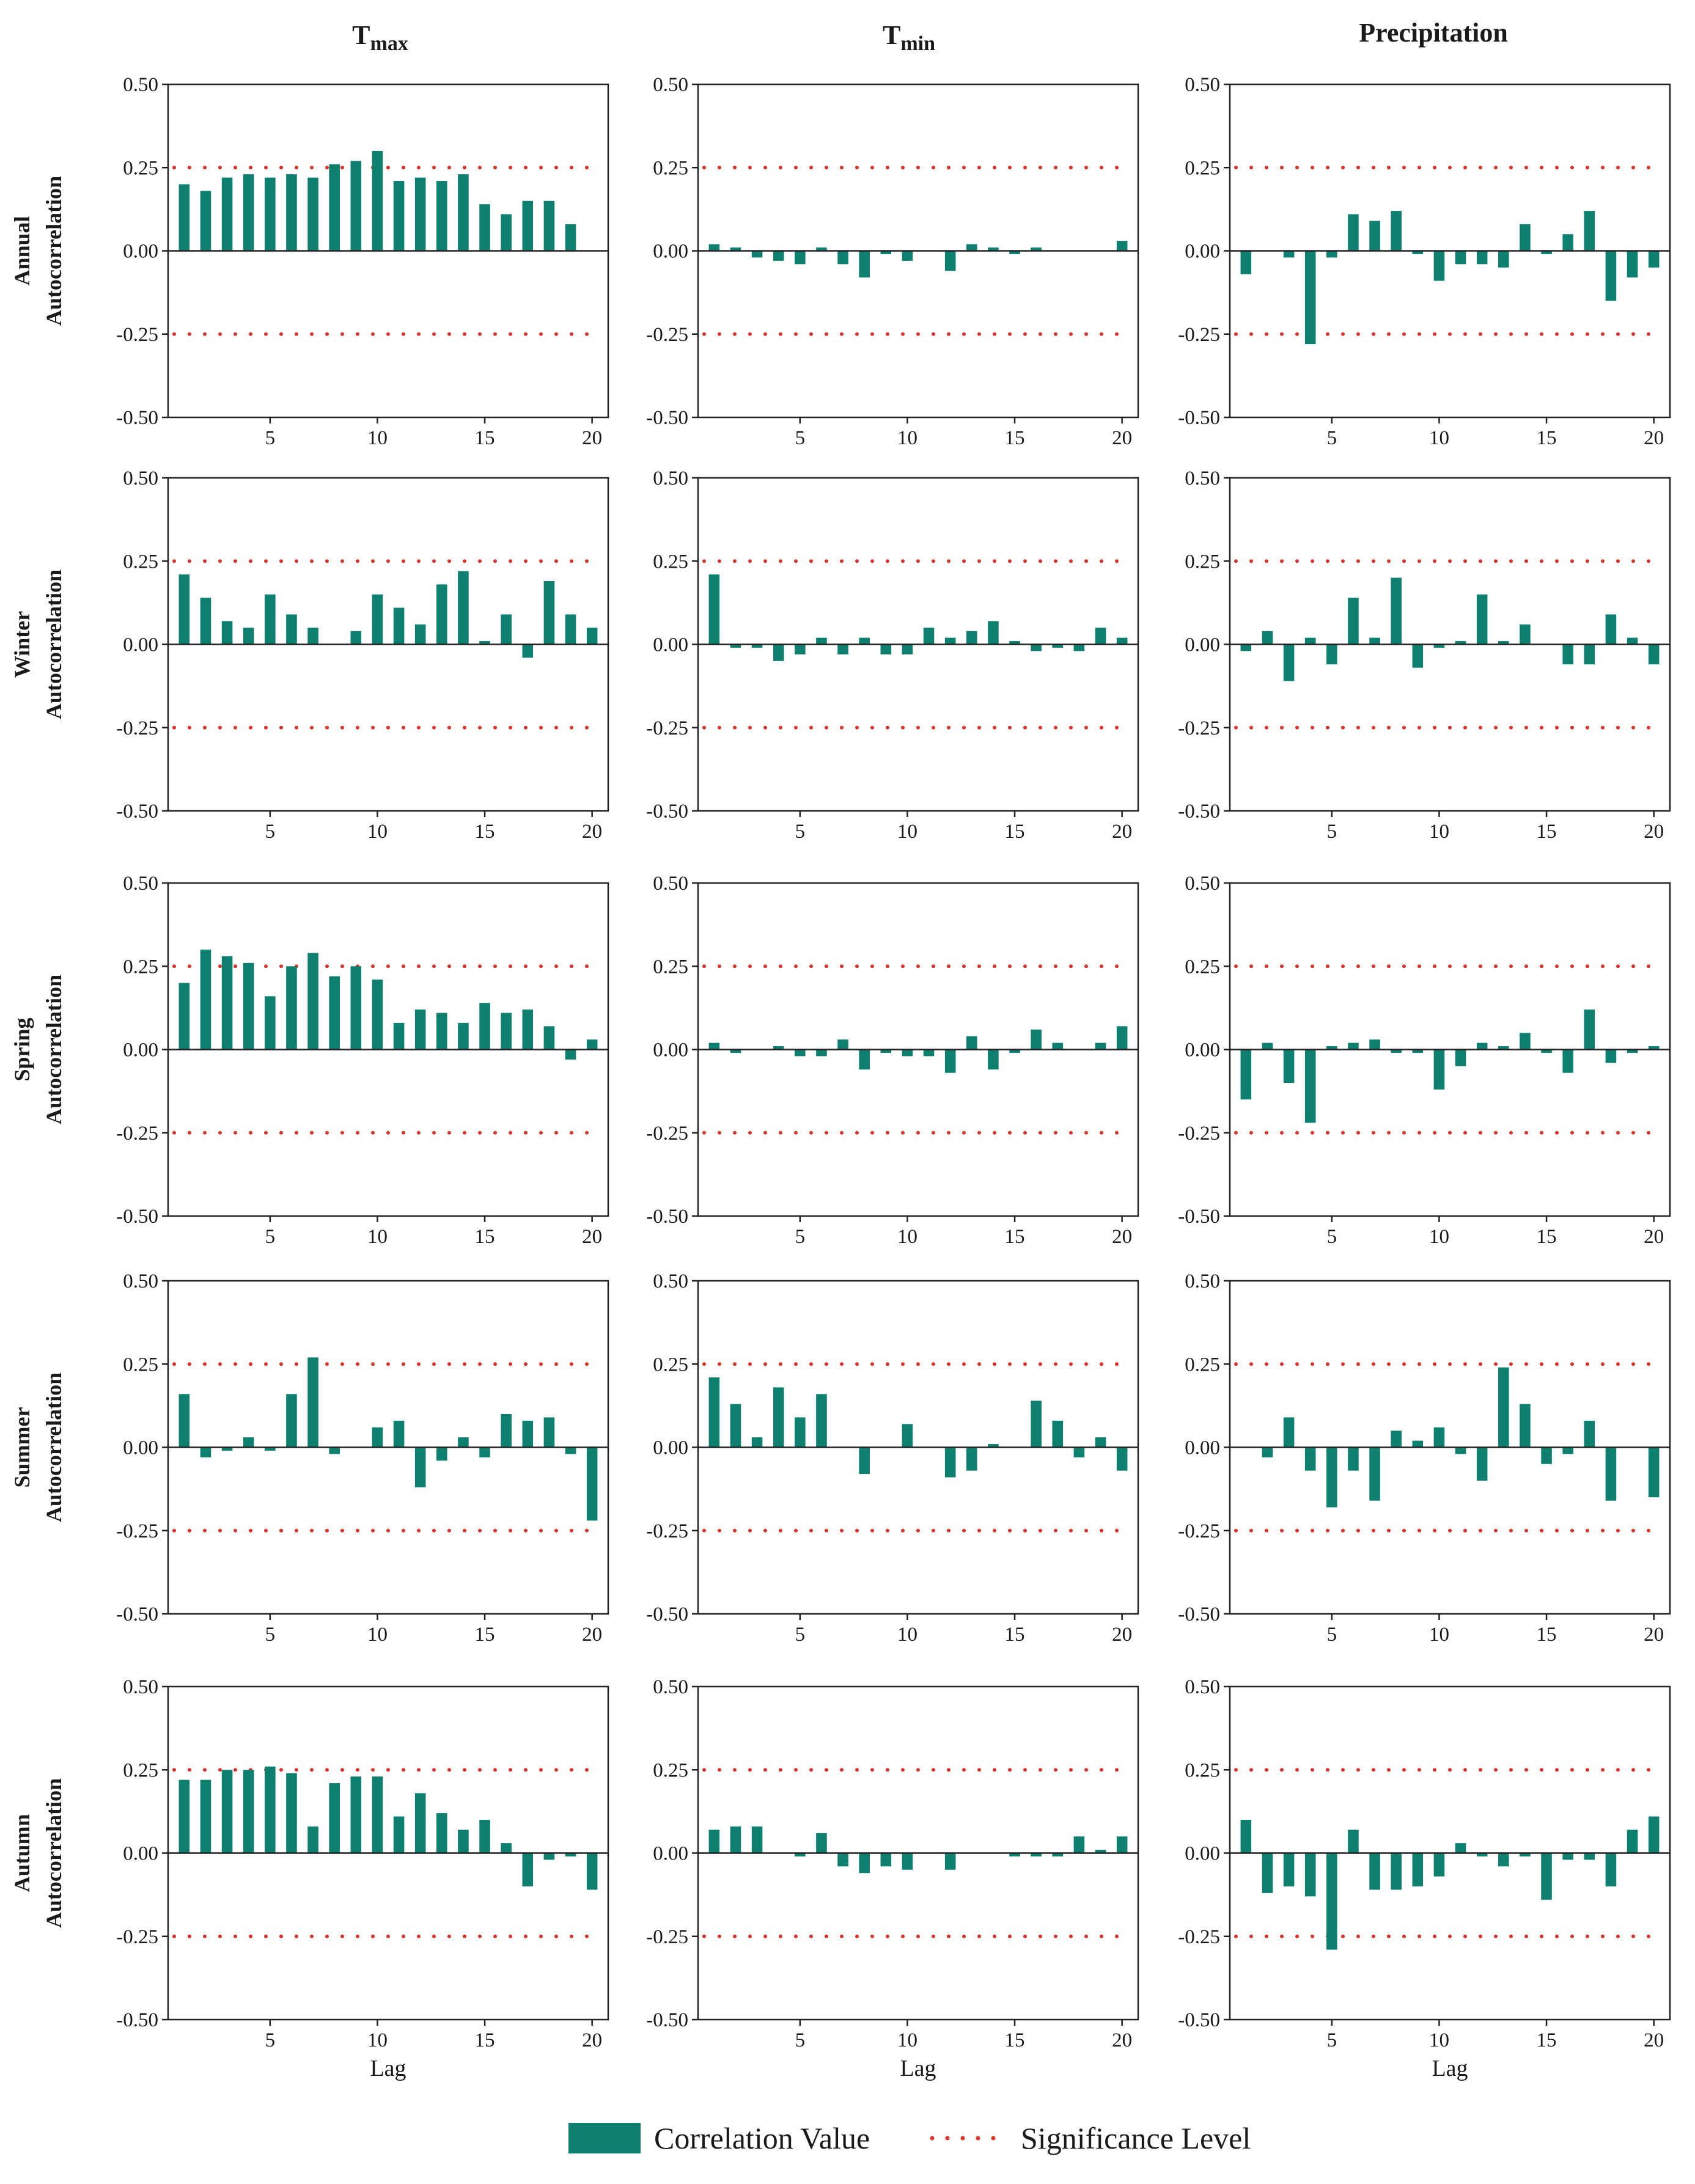 This screenshot has height=2184, width=1695. Describe the element at coordinates (892, 655) in the screenshot. I see `panel-winter-tmin: -0.50 -0.25 0.00 0.25 0.50 5 10 15 20` at that location.